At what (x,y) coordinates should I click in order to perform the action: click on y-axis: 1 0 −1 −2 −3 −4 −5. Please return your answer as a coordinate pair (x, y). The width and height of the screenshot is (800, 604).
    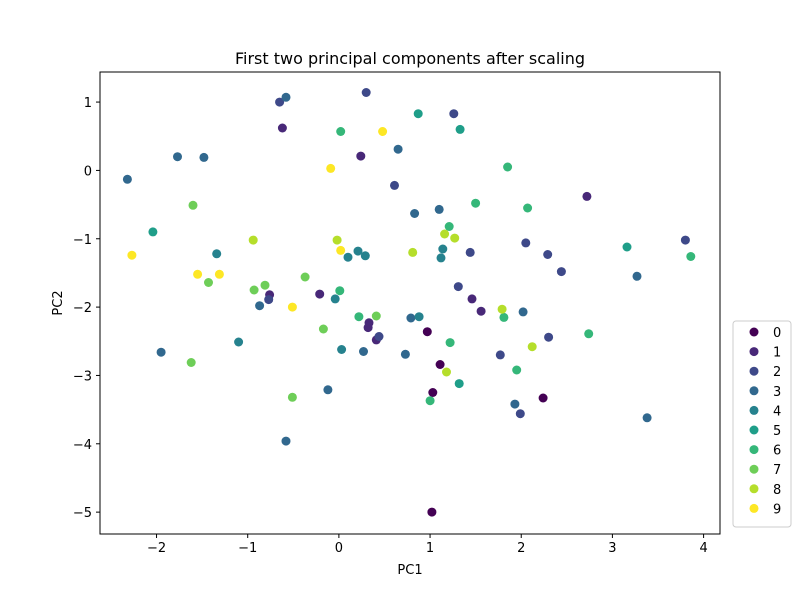
    Looking at the image, I should click on (86, 308).